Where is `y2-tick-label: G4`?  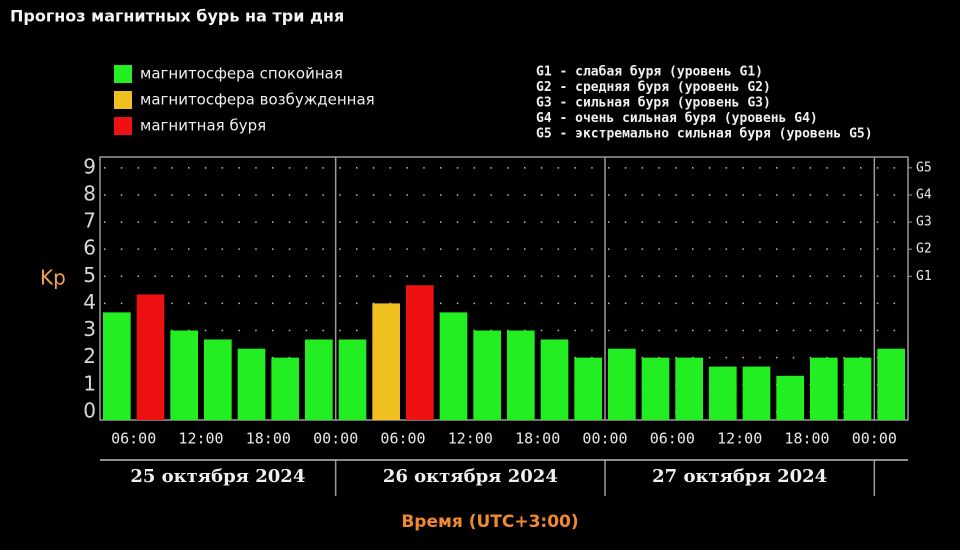 y2-tick-label: G4 is located at coordinates (924, 194).